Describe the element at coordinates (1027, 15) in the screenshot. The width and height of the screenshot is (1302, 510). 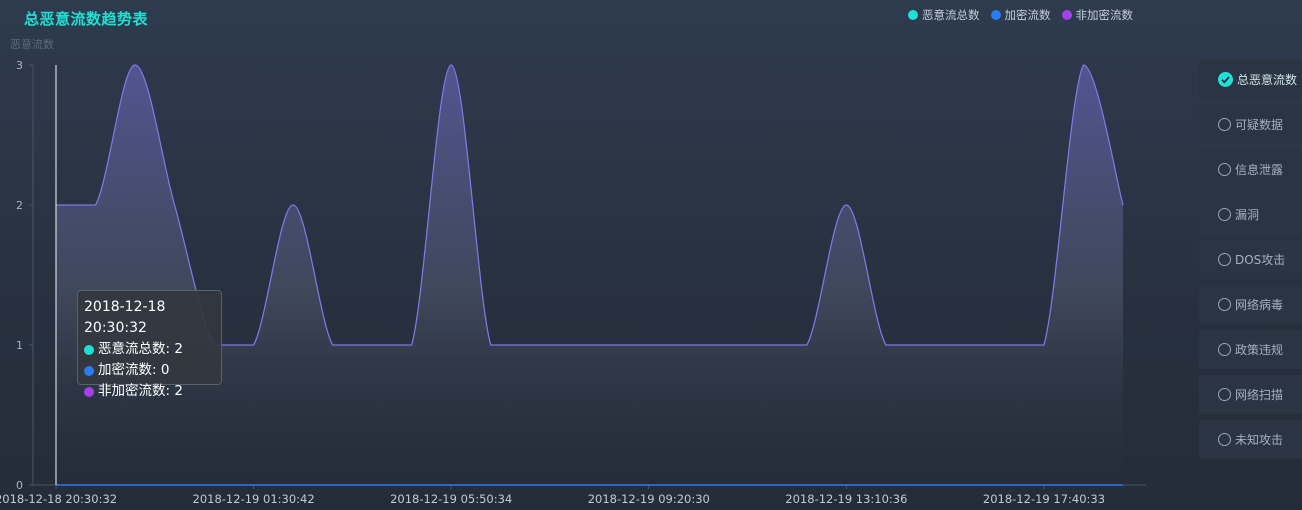
I see `legend-label: 加密流数` at that location.